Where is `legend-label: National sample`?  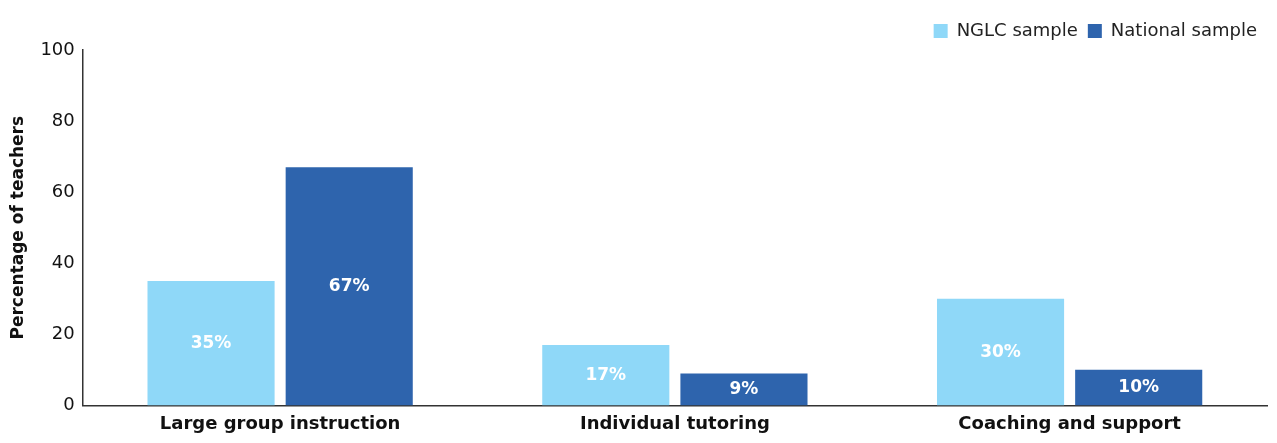
legend-label: National sample is located at coordinates (1183, 29).